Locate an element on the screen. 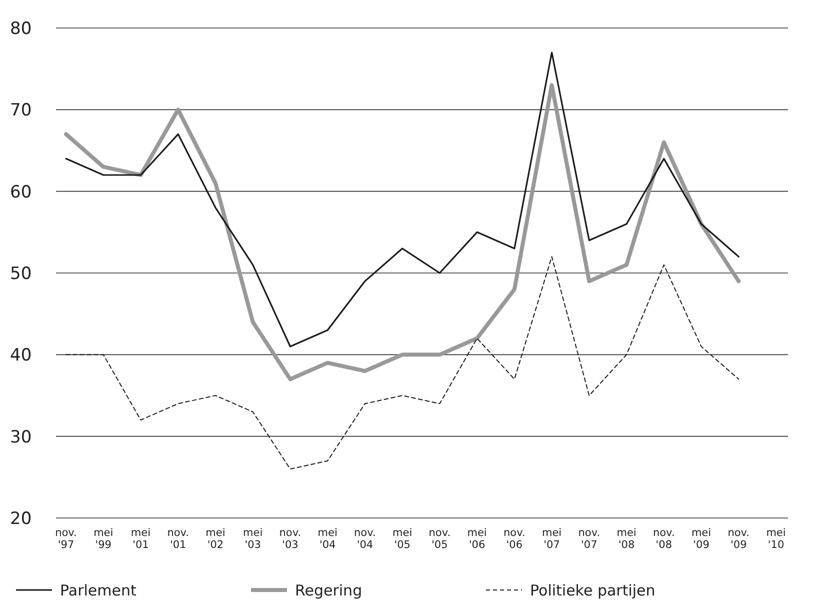 Image resolution: width=817 pixels, height=614 pixels. x-tick-label: mei '09 is located at coordinates (701, 539).